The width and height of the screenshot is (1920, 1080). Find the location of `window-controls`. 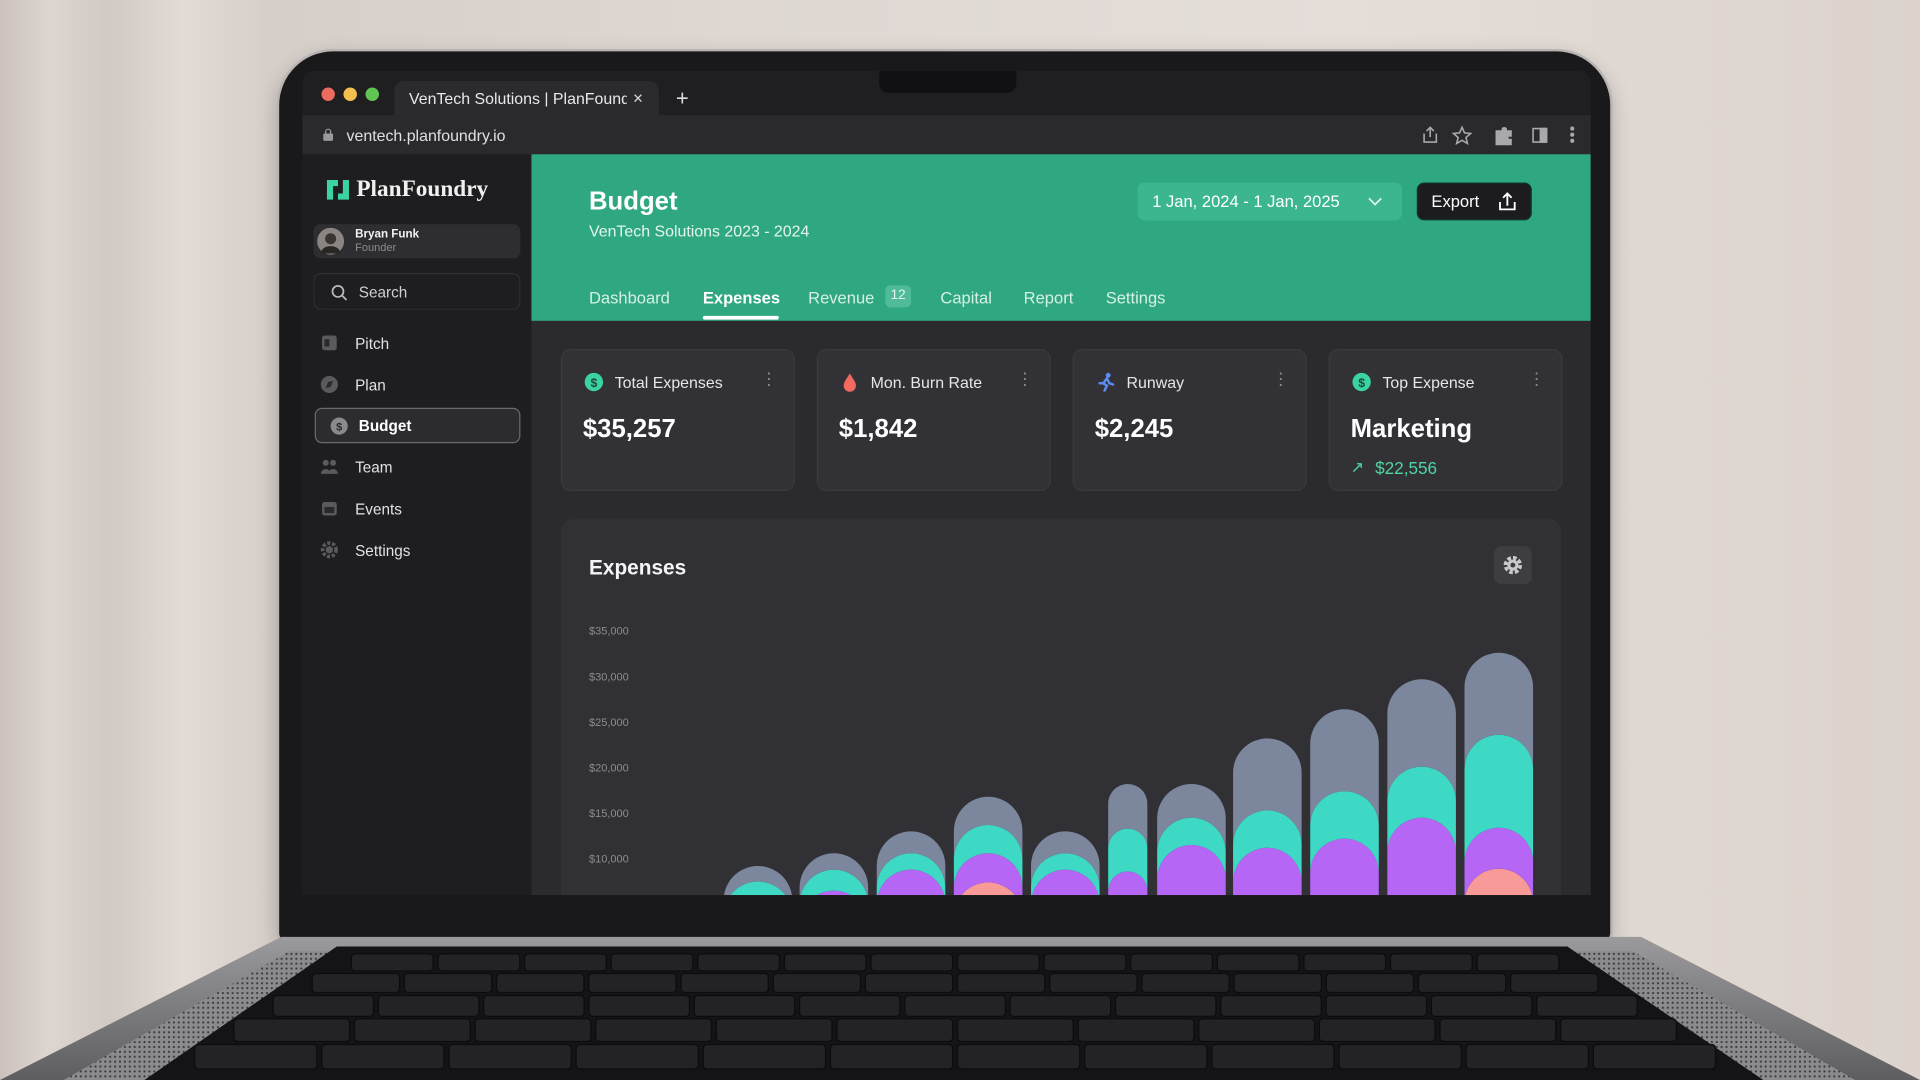

window-controls is located at coordinates (350, 94).